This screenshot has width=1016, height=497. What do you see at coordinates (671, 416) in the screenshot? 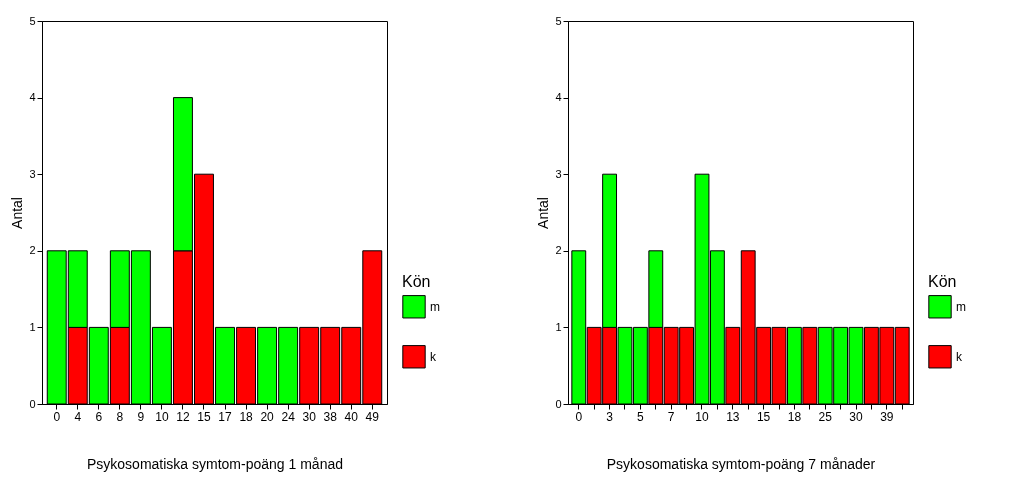
I see `x-tick-label: 7` at bounding box center [671, 416].